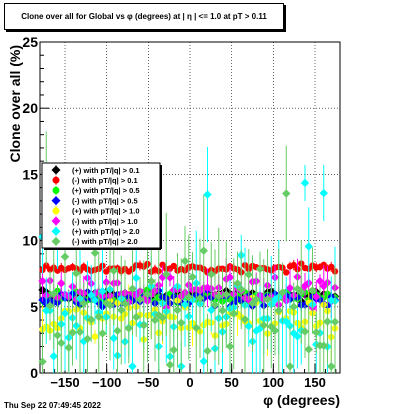  I want to click on x-tick-label: −150, so click(64, 382).